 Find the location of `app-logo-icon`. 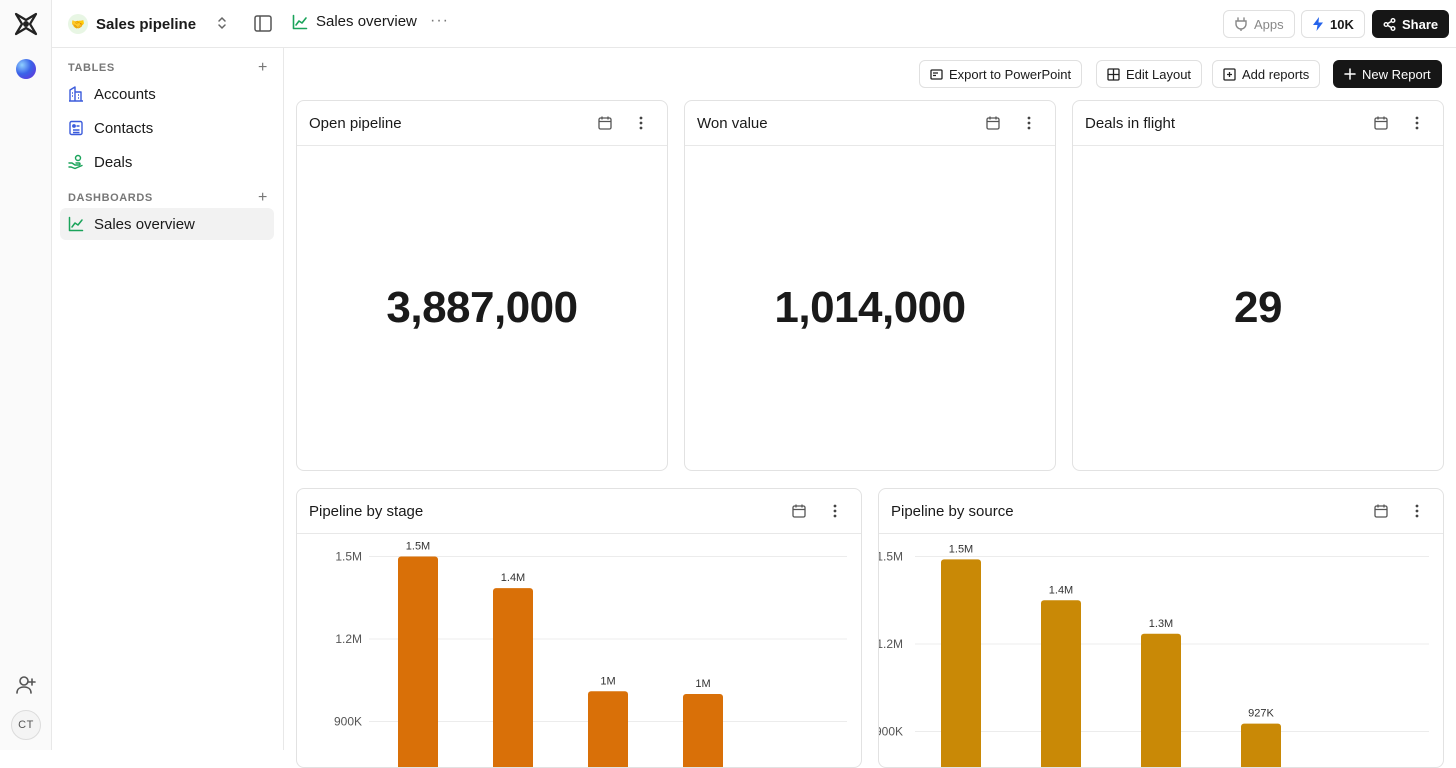

app-logo-icon is located at coordinates (26, 24).